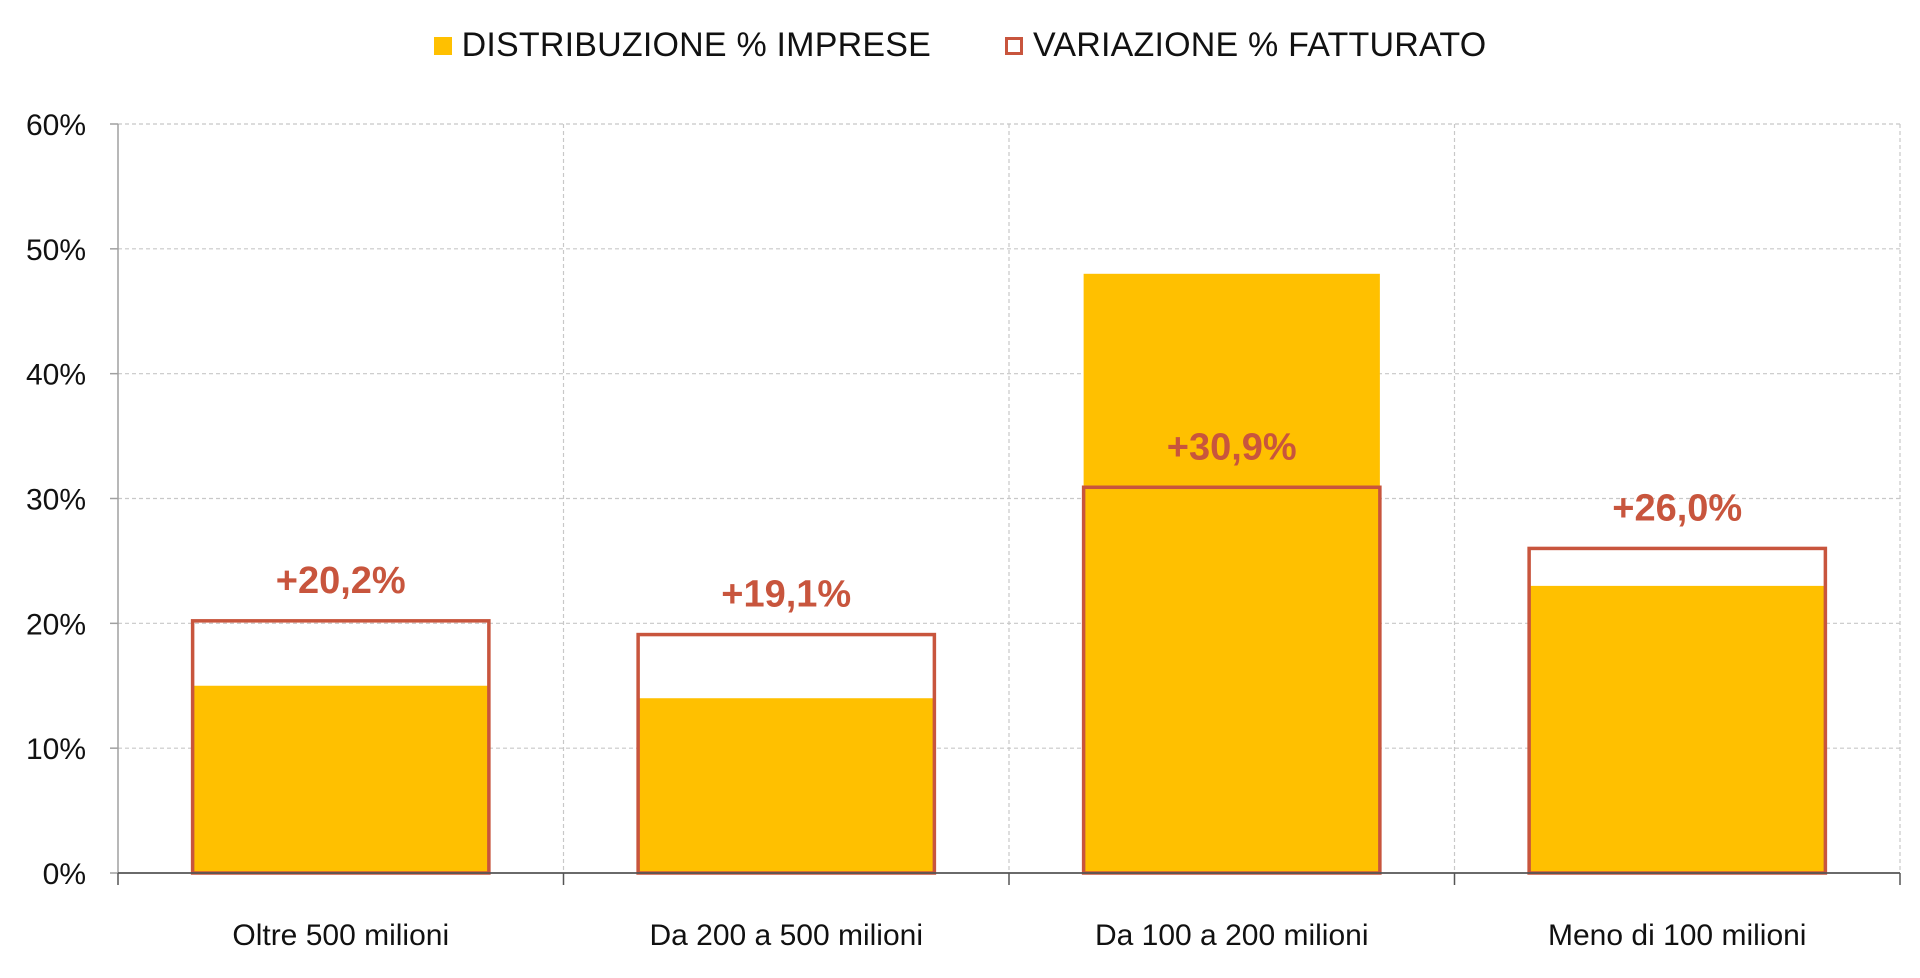 The height and width of the screenshot is (978, 1920). What do you see at coordinates (56, 125) in the screenshot?
I see `y-tick-label: 60%` at bounding box center [56, 125].